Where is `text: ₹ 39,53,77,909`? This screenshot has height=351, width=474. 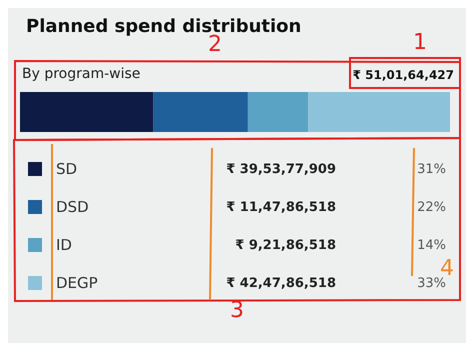
text: ₹ 39,53,77,909 is located at coordinates (281, 169).